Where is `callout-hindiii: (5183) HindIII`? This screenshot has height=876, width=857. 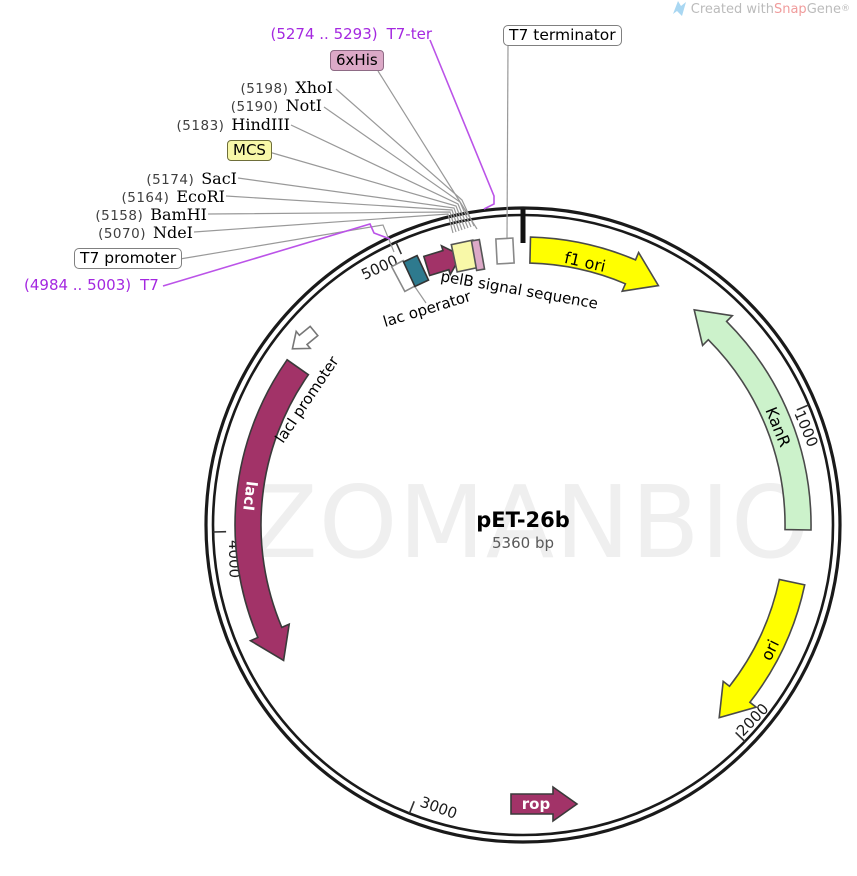
callout-hindiii: (5183) HindIII is located at coordinates (233, 124).